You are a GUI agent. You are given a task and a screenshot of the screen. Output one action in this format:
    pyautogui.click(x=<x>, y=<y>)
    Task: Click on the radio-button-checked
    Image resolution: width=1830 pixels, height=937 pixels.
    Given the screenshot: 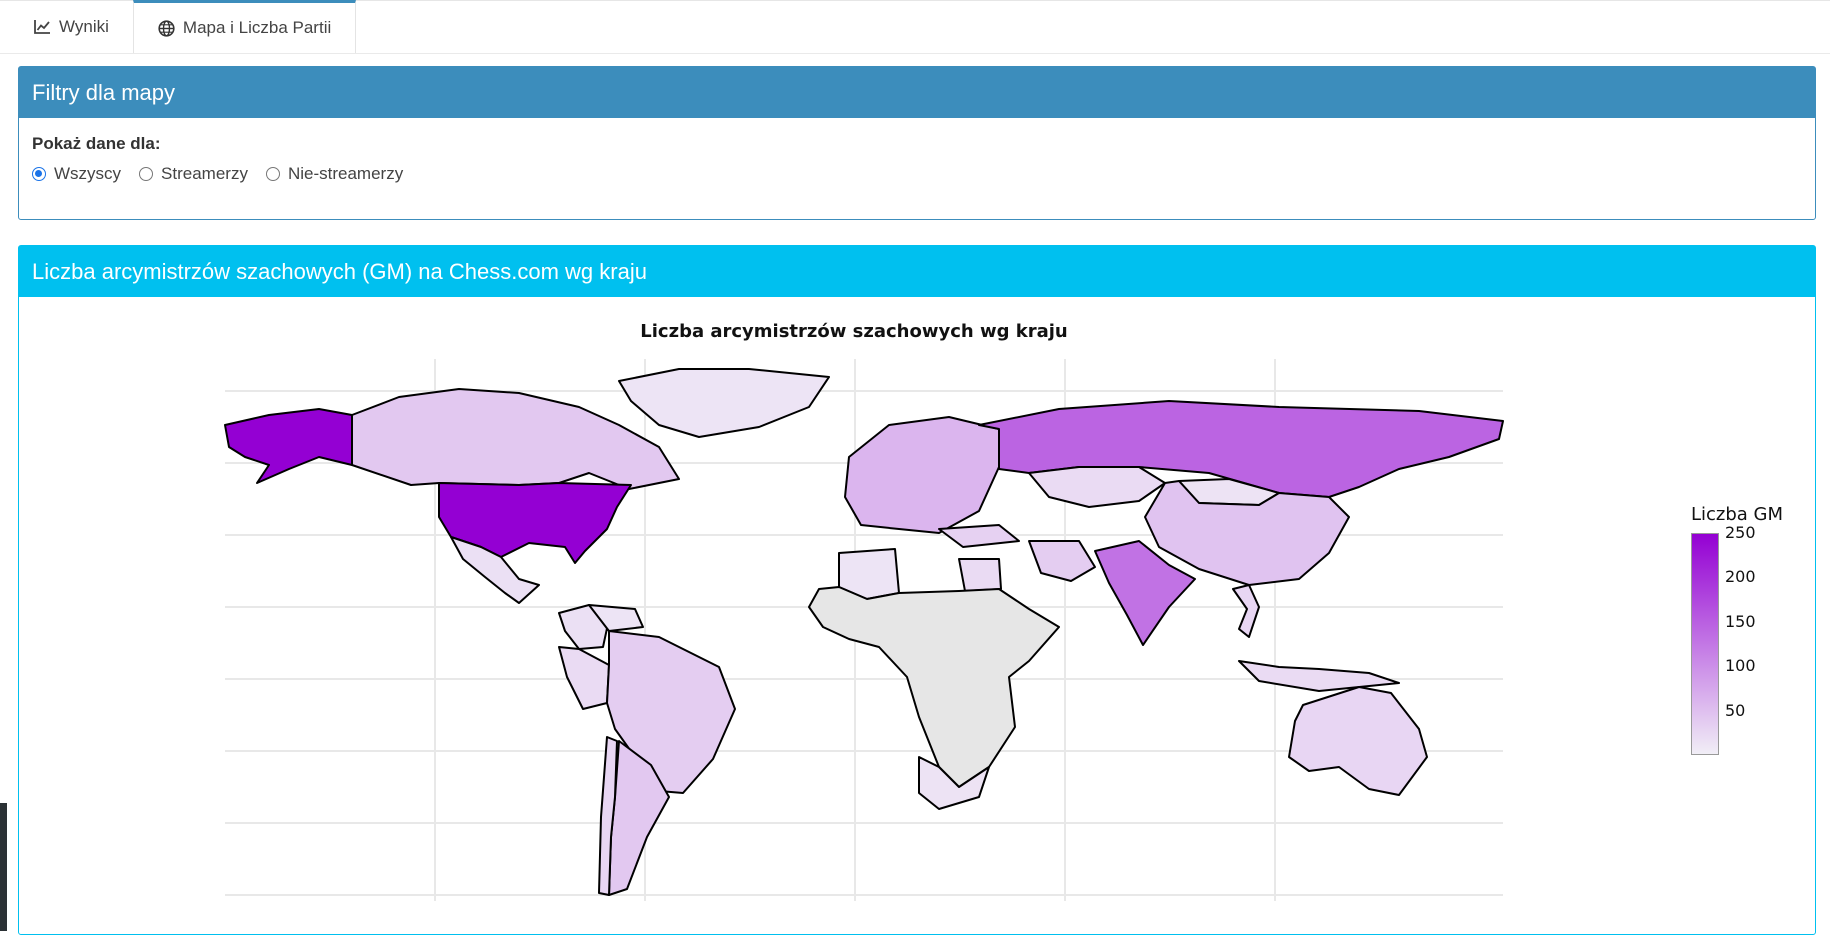 What is the action you would take?
    pyautogui.click(x=39, y=174)
    